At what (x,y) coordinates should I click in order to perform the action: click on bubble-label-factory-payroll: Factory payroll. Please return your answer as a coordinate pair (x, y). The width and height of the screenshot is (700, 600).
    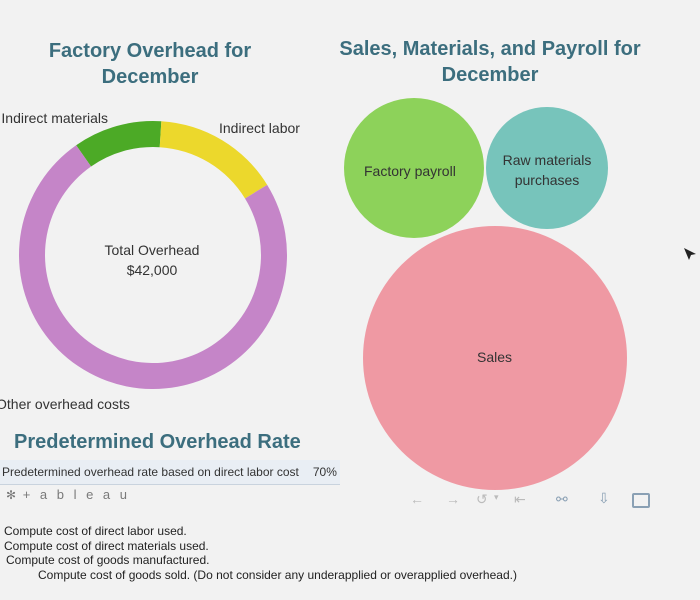
    Looking at the image, I should click on (410, 171).